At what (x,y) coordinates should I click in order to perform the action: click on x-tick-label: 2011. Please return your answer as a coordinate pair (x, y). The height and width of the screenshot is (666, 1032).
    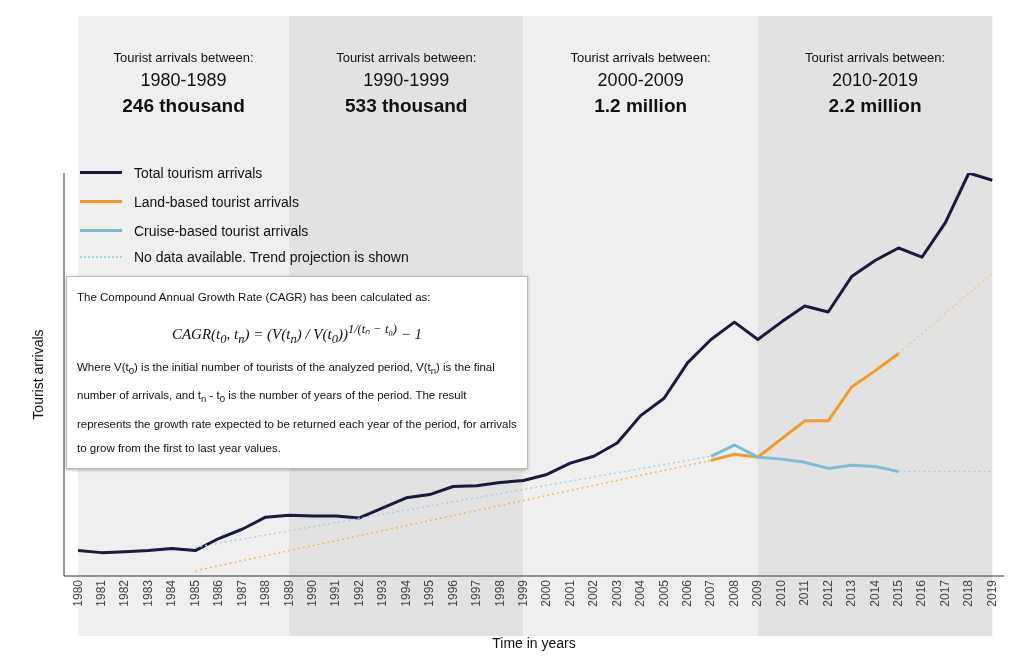
    Looking at the image, I should click on (804, 592).